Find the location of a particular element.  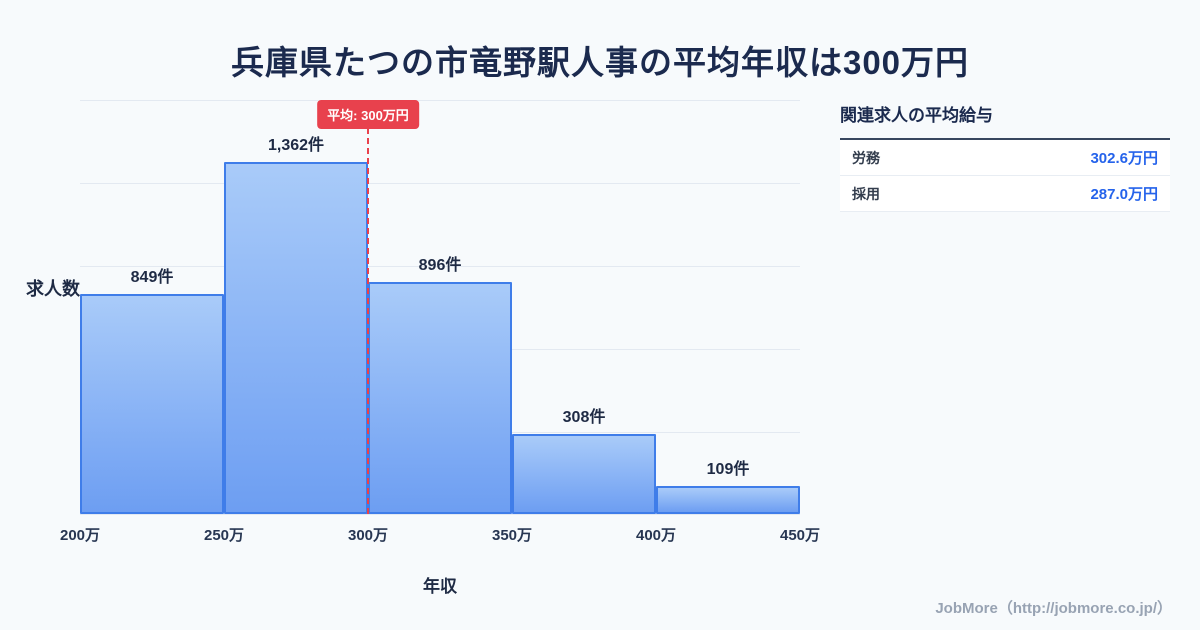

bar-value-label: 849件 is located at coordinates (152, 278).